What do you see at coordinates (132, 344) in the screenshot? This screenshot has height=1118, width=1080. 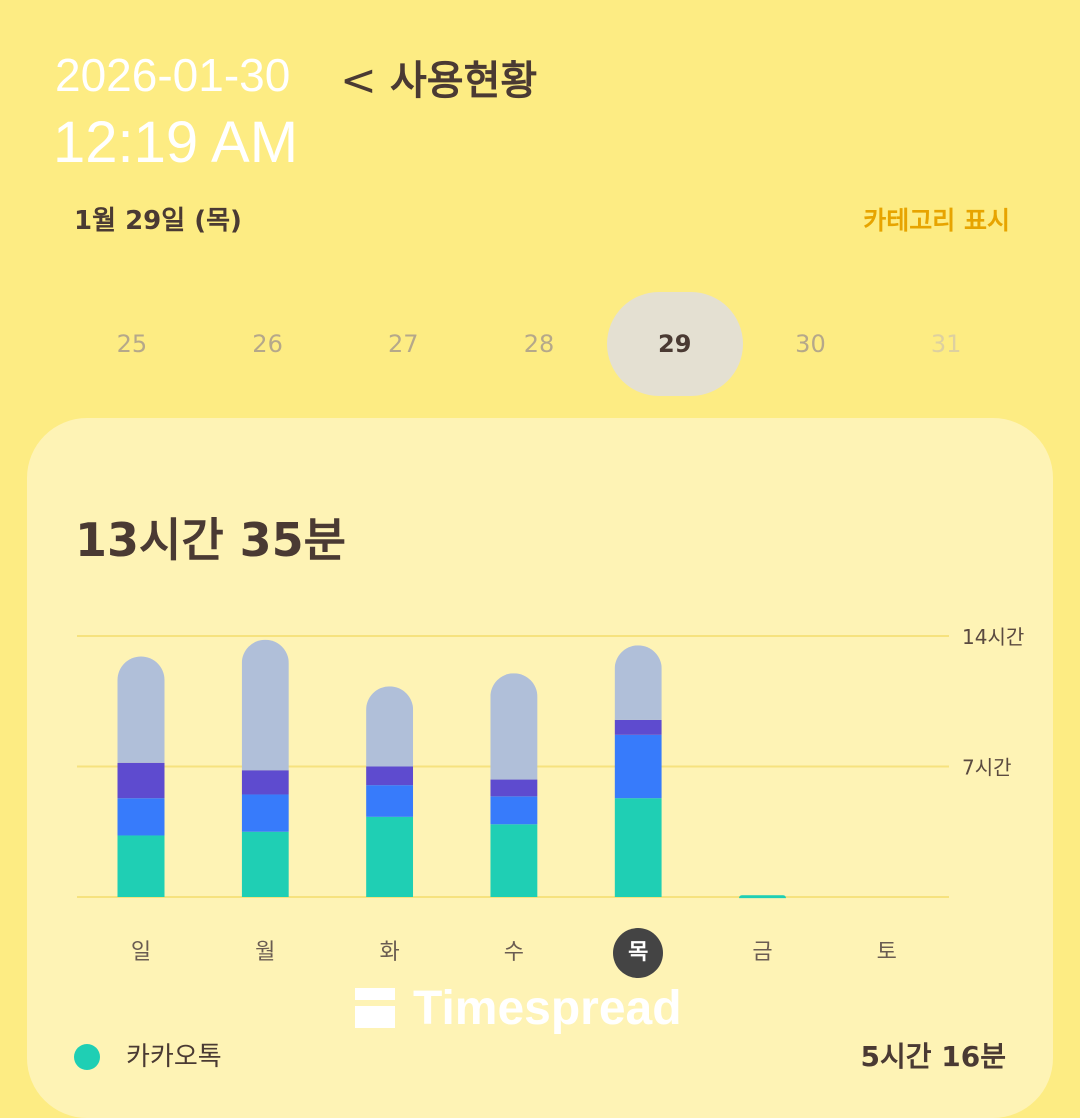 I see `day-25: 25` at bounding box center [132, 344].